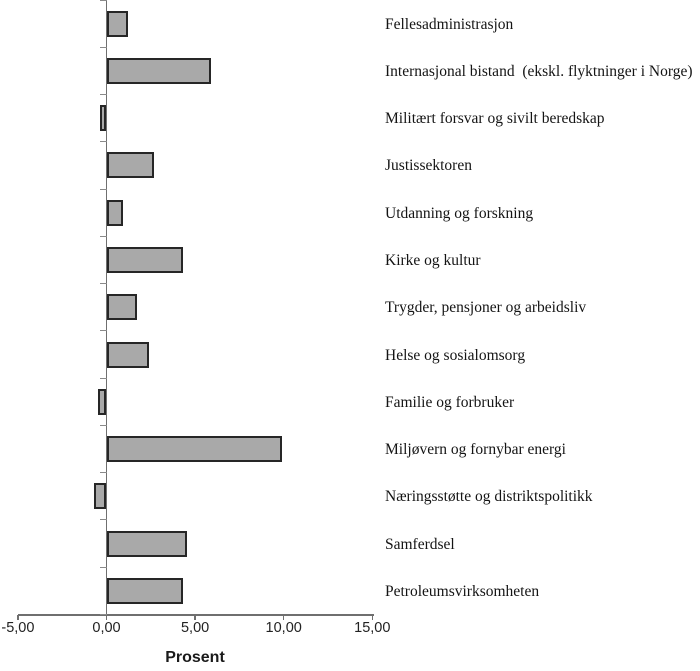 Image resolution: width=700 pixels, height=671 pixels. What do you see at coordinates (450, 402) in the screenshot?
I see `category-label: Familie og forbruker` at bounding box center [450, 402].